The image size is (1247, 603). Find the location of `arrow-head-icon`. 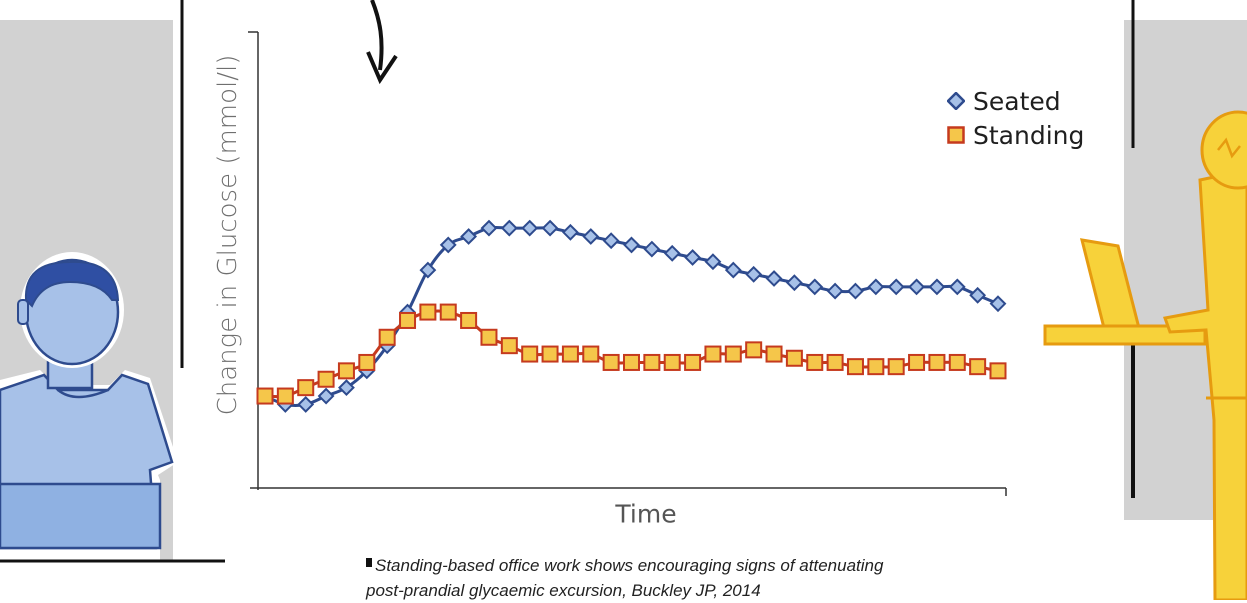

arrow-head-icon is located at coordinates (382, 68).